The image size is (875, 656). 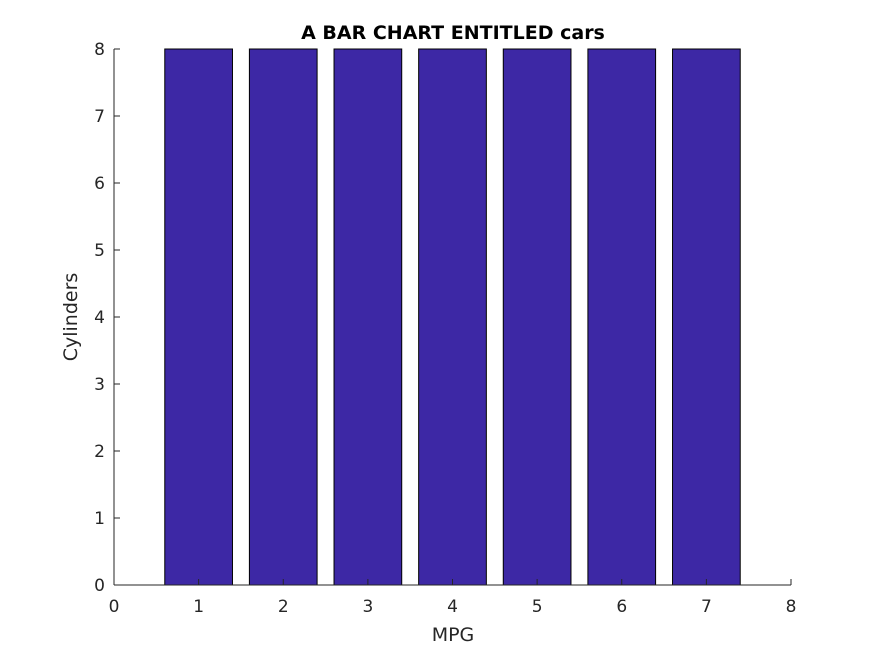 I want to click on y-tick-label-0: 0, so click(x=99, y=586).